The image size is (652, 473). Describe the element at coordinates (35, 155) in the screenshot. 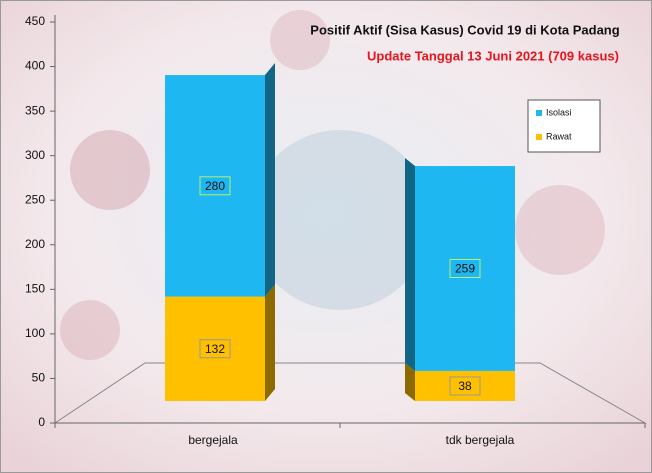

I see `y-tick-label: 300` at that location.